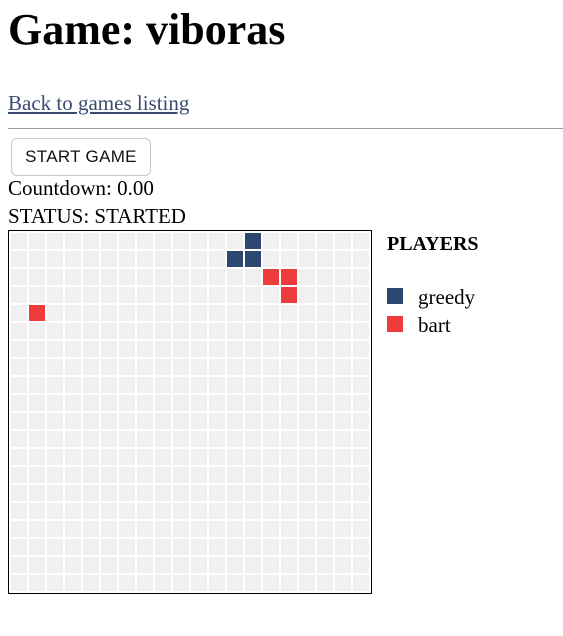 Image resolution: width=563 pixels, height=636 pixels. What do you see at coordinates (81, 157) in the screenshot?
I see `start-game-button: START GAME` at bounding box center [81, 157].